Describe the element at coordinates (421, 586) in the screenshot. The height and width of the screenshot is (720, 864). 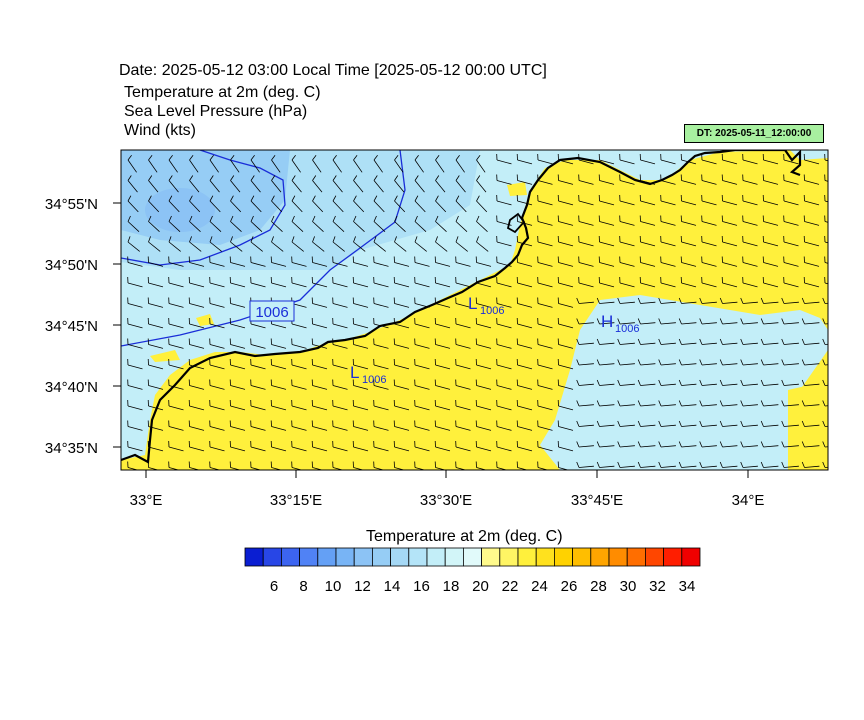
I see `colorbar-tick-label: 16` at that location.